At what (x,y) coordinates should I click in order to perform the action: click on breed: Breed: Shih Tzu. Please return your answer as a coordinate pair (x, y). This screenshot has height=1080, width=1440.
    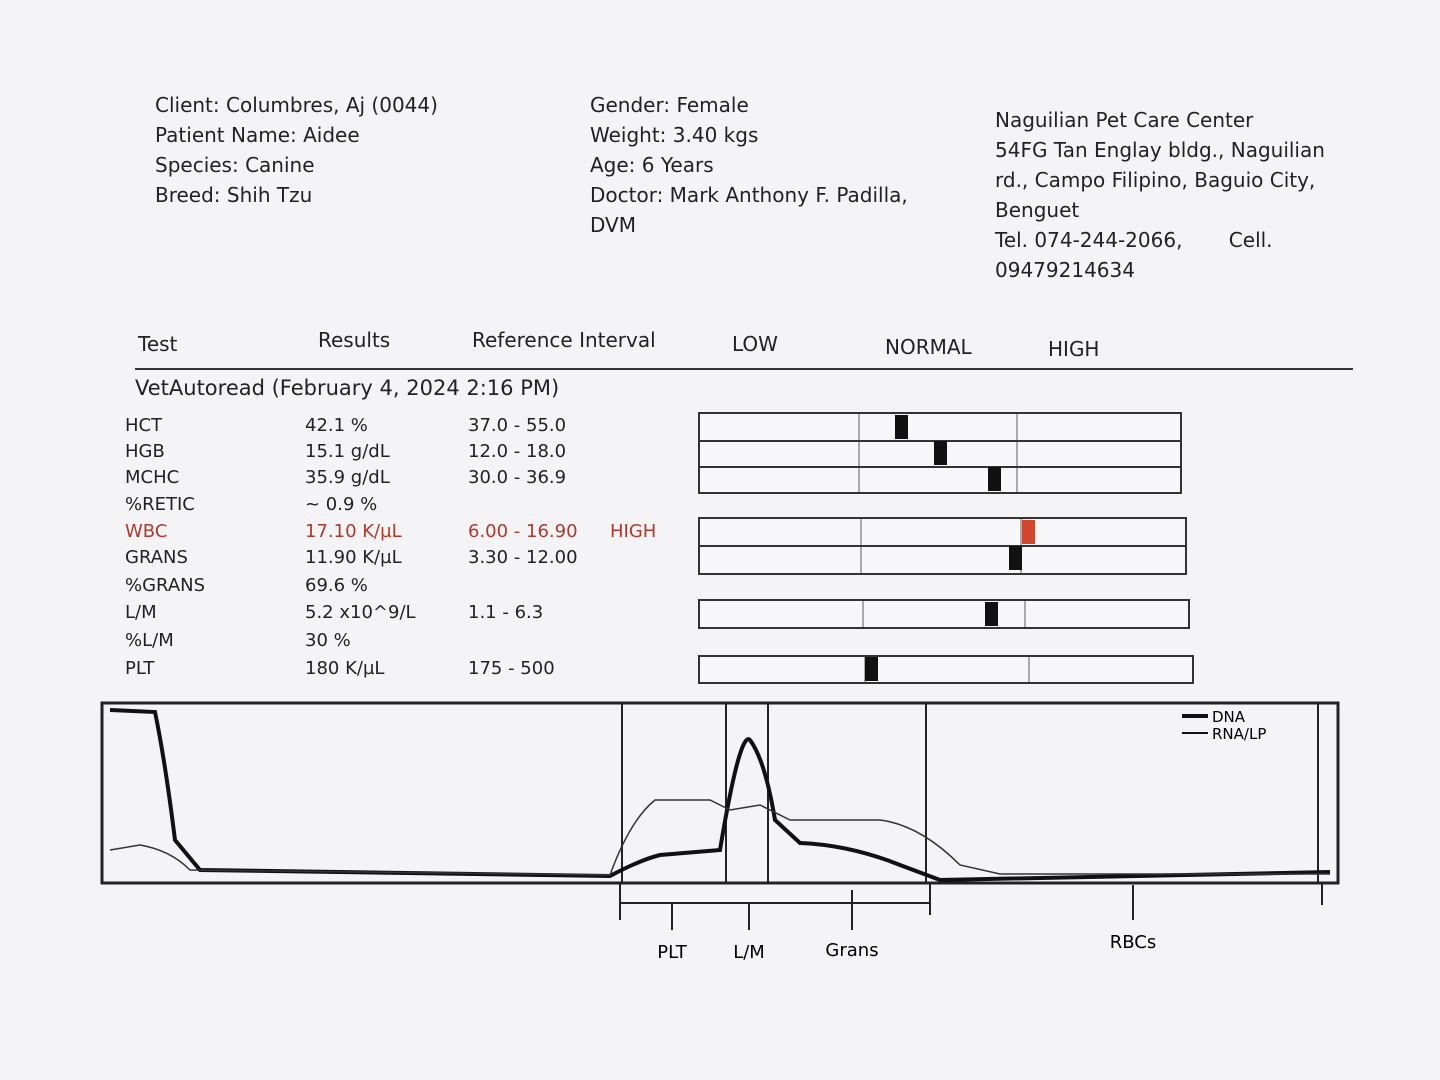
    Looking at the image, I should click on (234, 195).